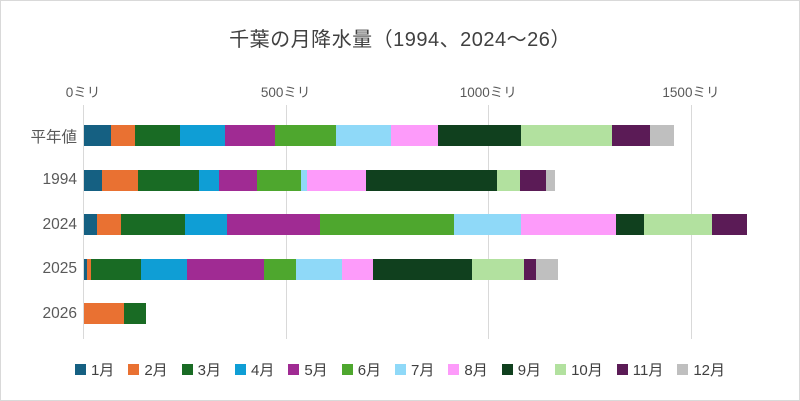  What do you see at coordinates (156, 370) in the screenshot?
I see `legend-label: 2月` at bounding box center [156, 370].